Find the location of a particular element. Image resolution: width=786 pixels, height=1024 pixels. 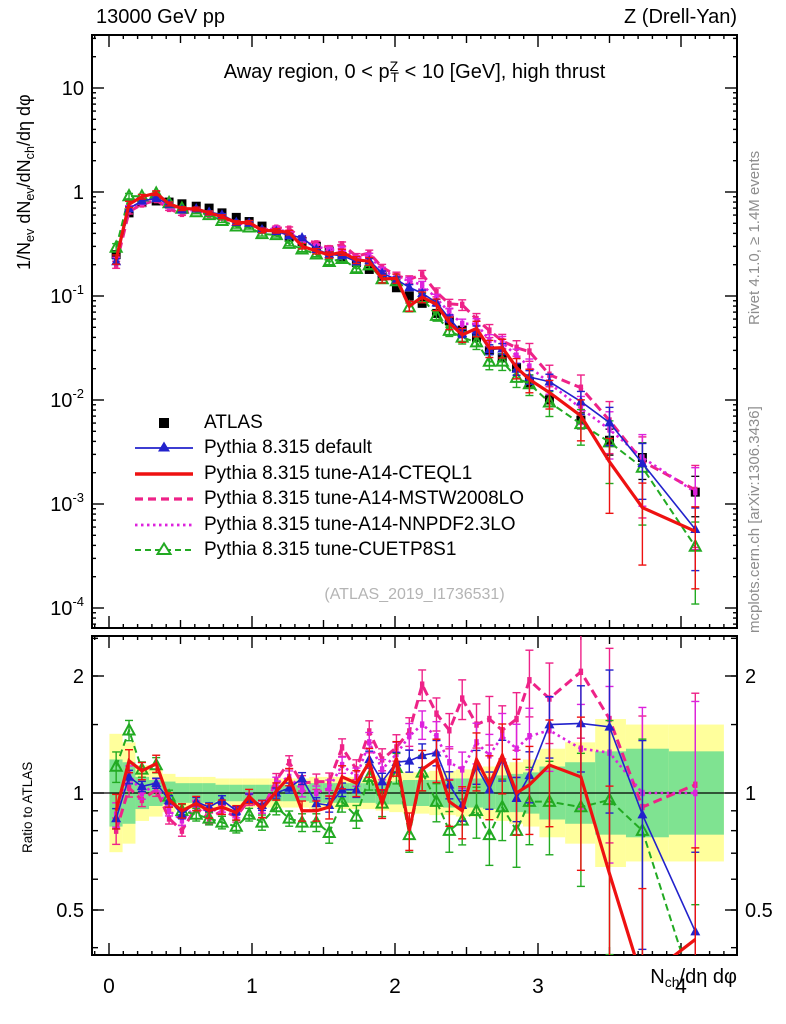

main-y-tick-label: 10⁻⁴ is located at coordinates (67, 607).